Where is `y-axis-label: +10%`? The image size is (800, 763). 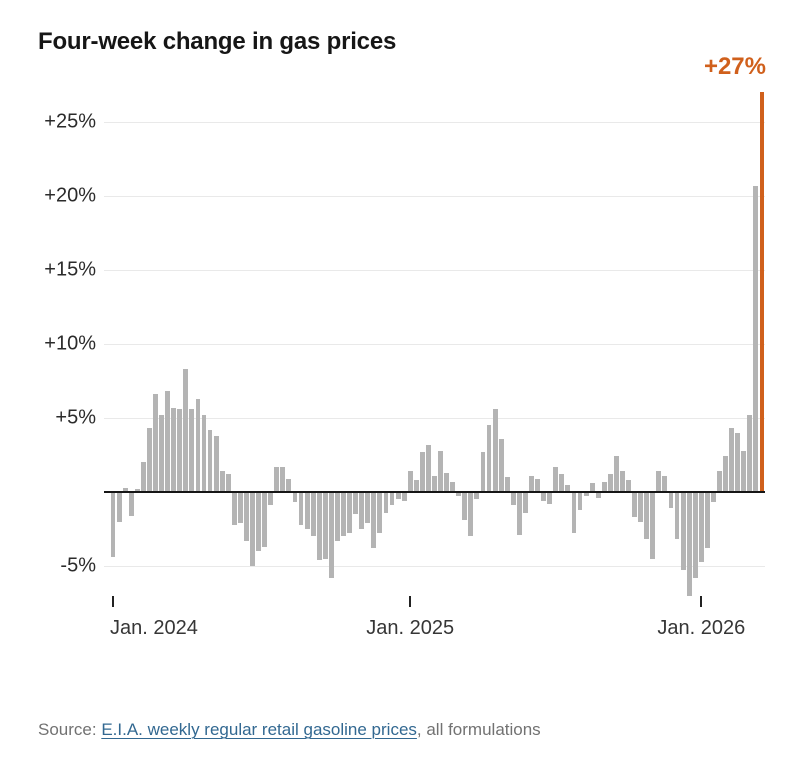
y-axis-label: +10% is located at coordinates (70, 343).